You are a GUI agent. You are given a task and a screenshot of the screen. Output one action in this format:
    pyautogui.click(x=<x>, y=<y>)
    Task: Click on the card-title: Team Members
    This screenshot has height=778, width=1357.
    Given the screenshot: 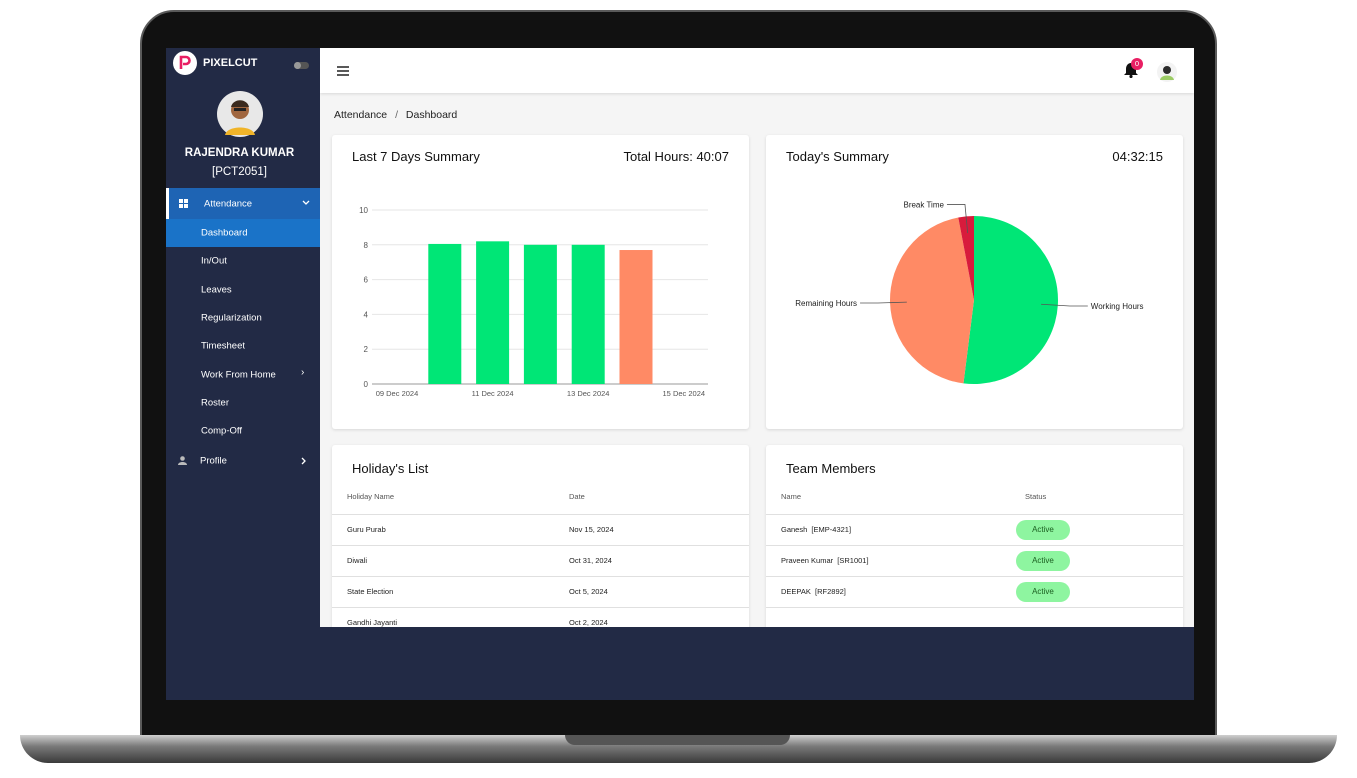 What is the action you would take?
    pyautogui.click(x=831, y=468)
    